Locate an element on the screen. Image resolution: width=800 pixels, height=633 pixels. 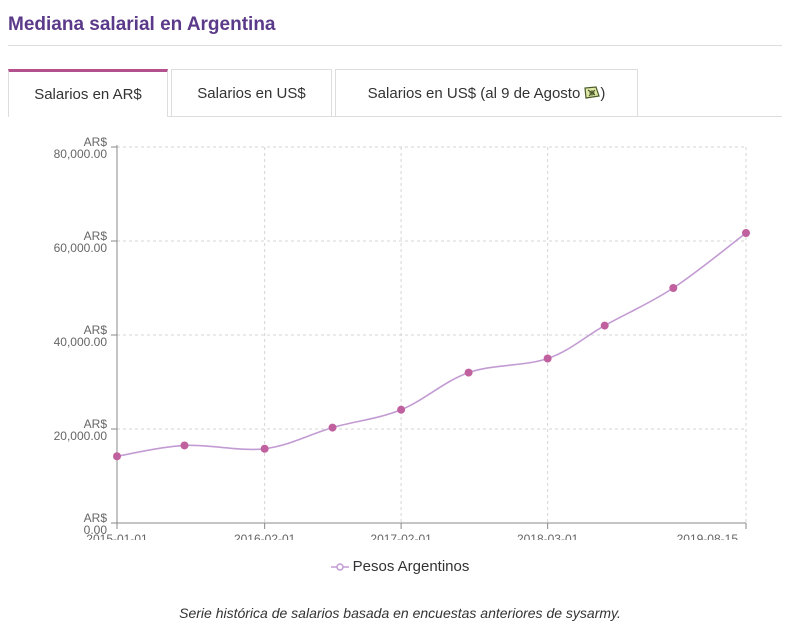
x-tick-label: 2017-02-01 is located at coordinates (401, 536).